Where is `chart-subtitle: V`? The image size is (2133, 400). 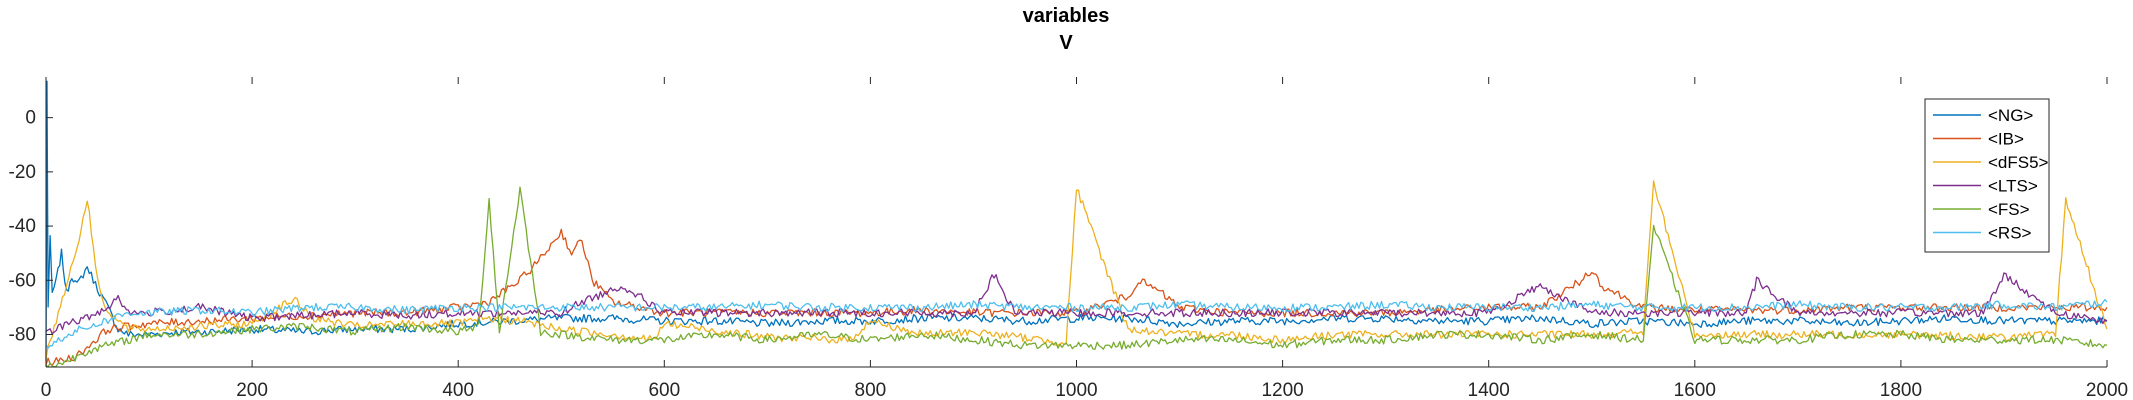 chart-subtitle: V is located at coordinates (1066, 43).